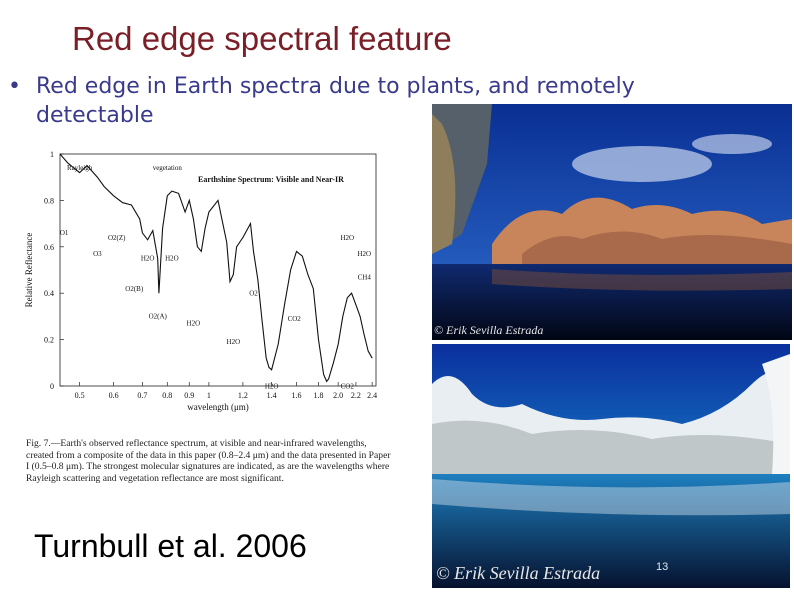 The height and width of the screenshot is (595, 794). I want to click on y-tick-label: 0.4, so click(49, 293).